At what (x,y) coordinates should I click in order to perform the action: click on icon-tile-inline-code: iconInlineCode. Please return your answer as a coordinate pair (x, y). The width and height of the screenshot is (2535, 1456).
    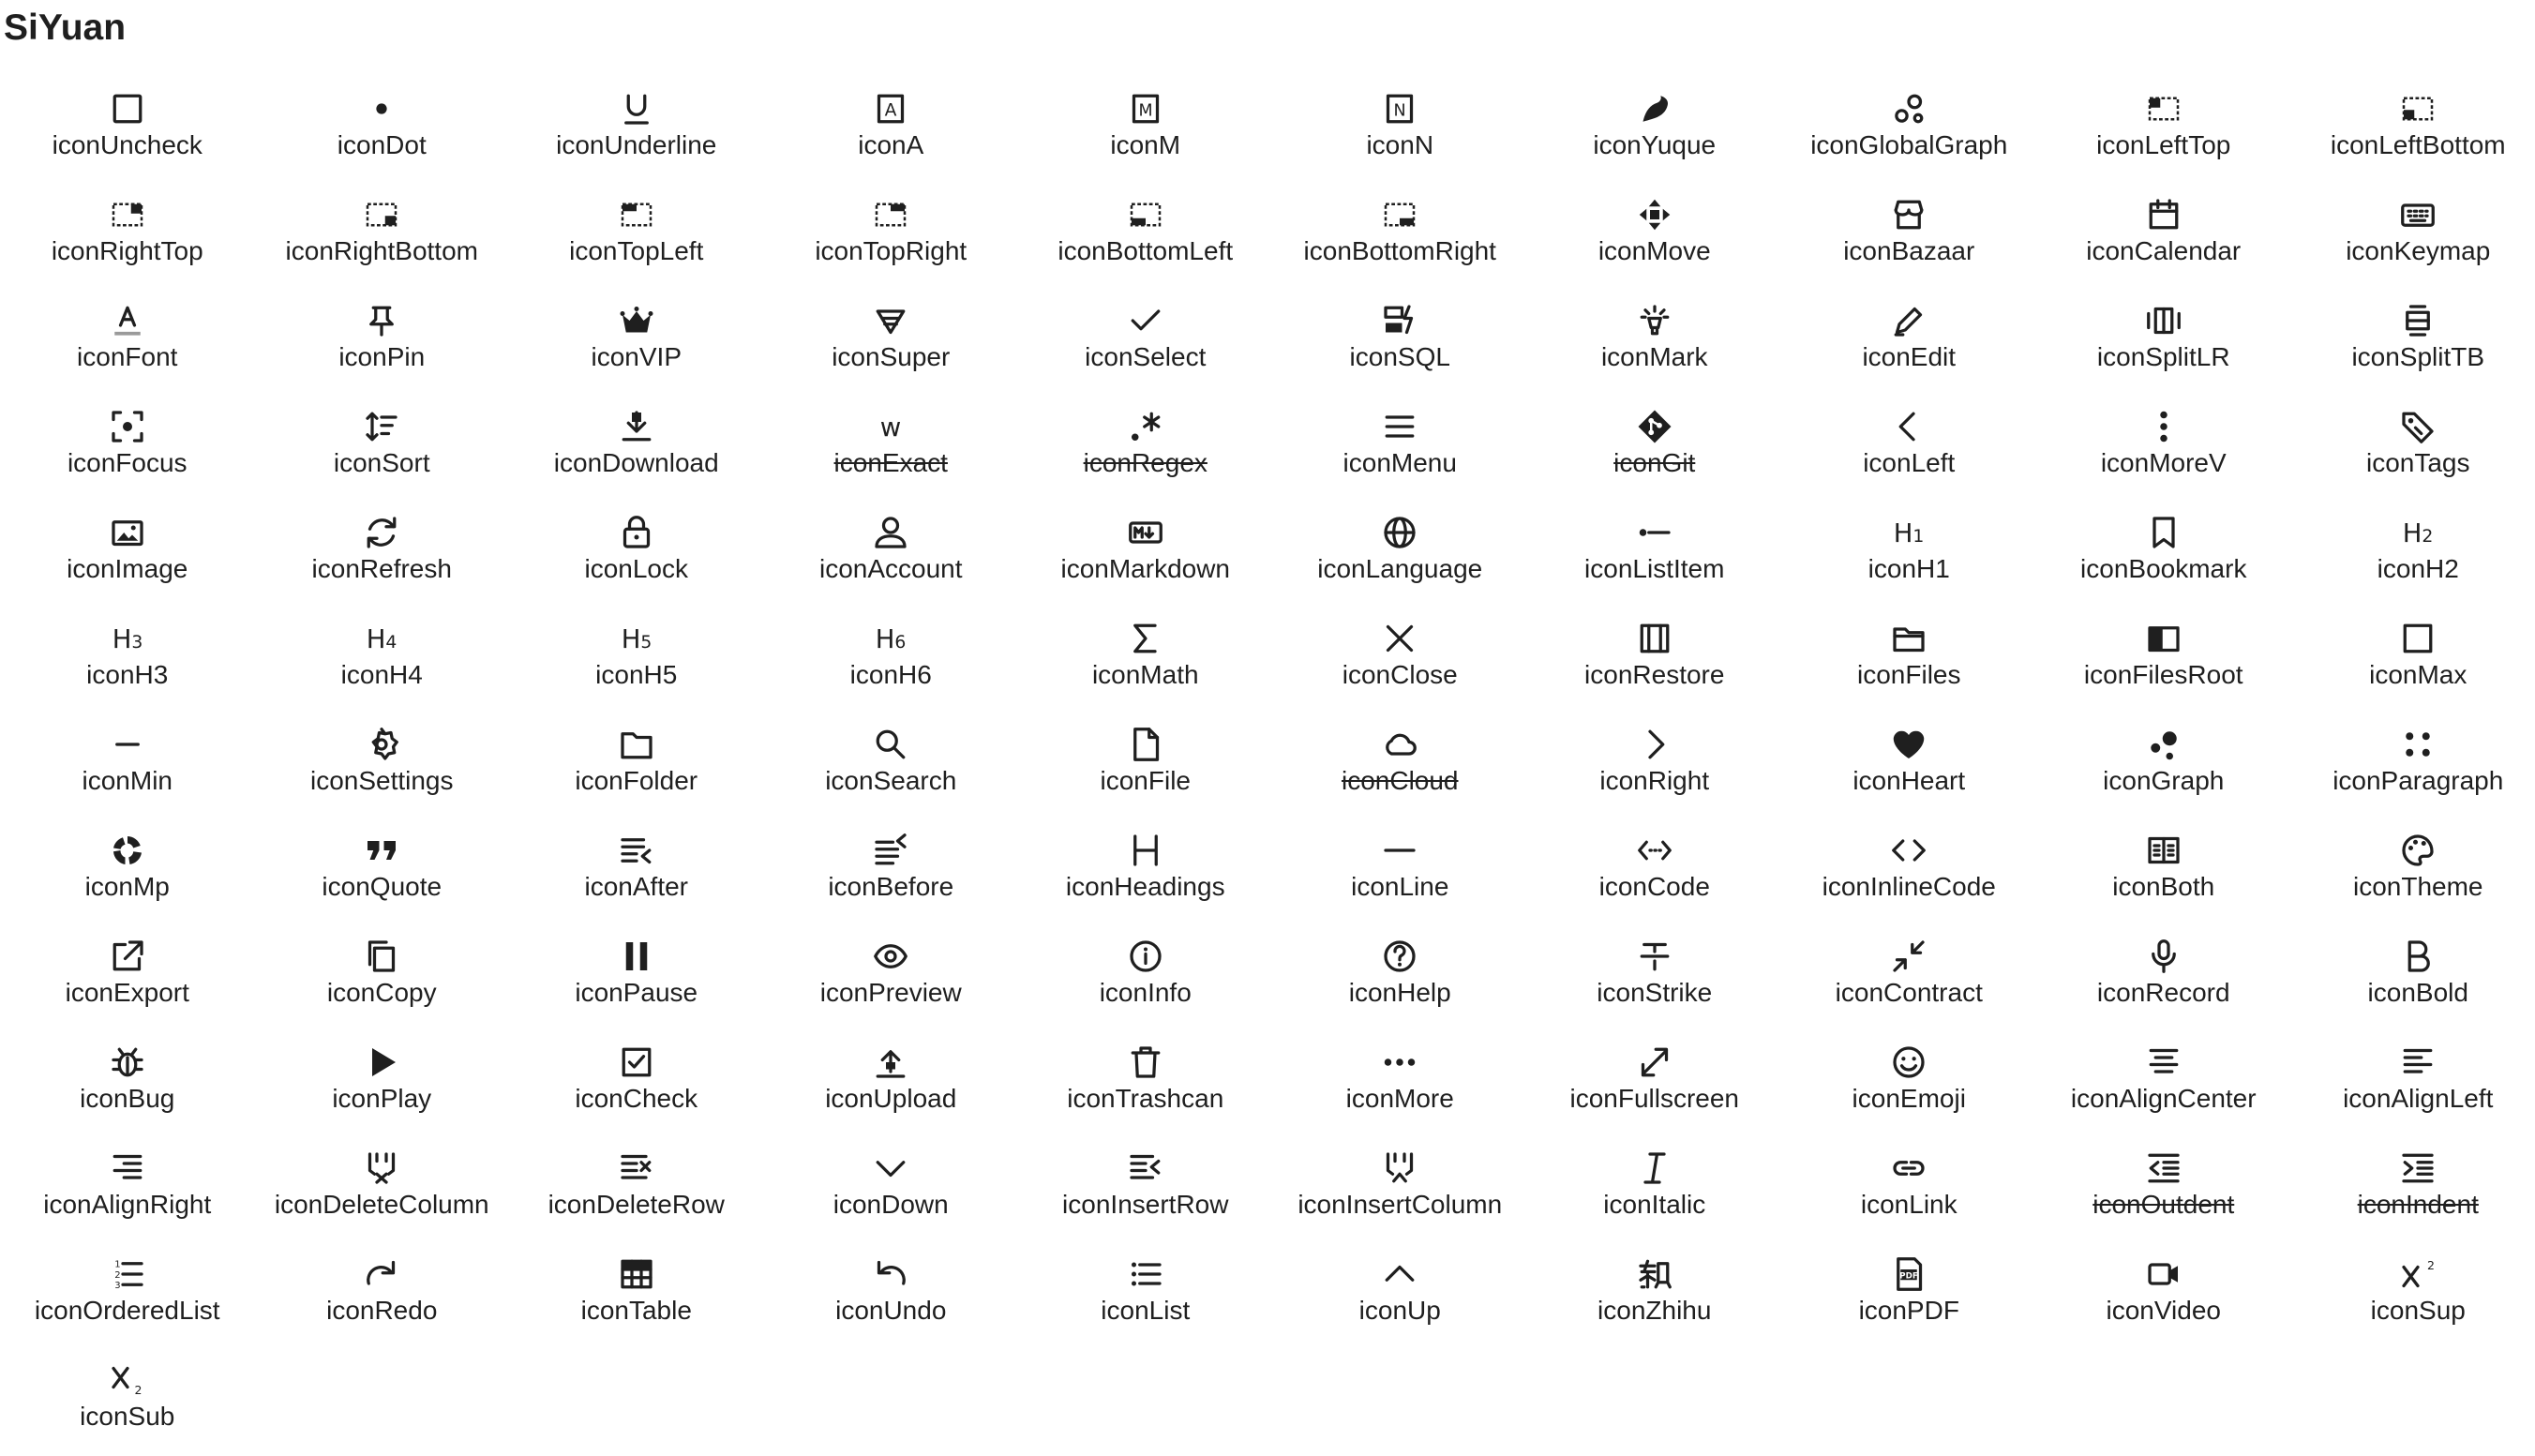
    Looking at the image, I should click on (1909, 873).